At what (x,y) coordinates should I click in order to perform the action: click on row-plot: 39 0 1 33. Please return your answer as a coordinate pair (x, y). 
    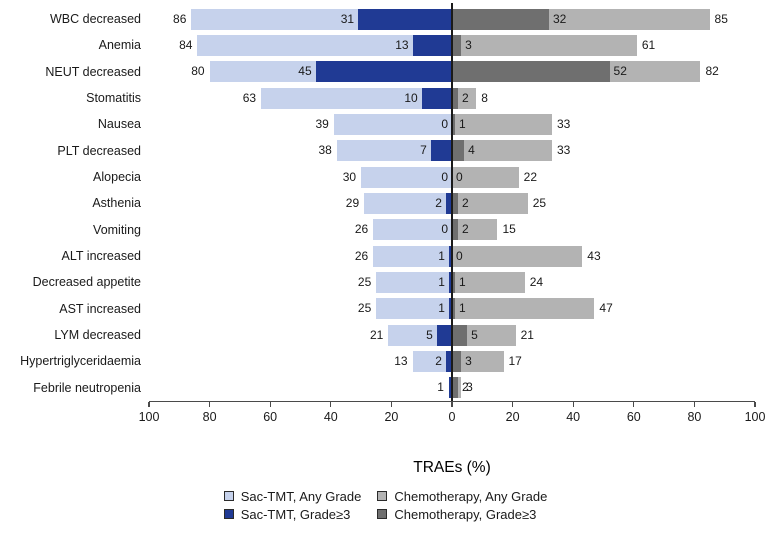
    Looking at the image, I should click on (452, 124).